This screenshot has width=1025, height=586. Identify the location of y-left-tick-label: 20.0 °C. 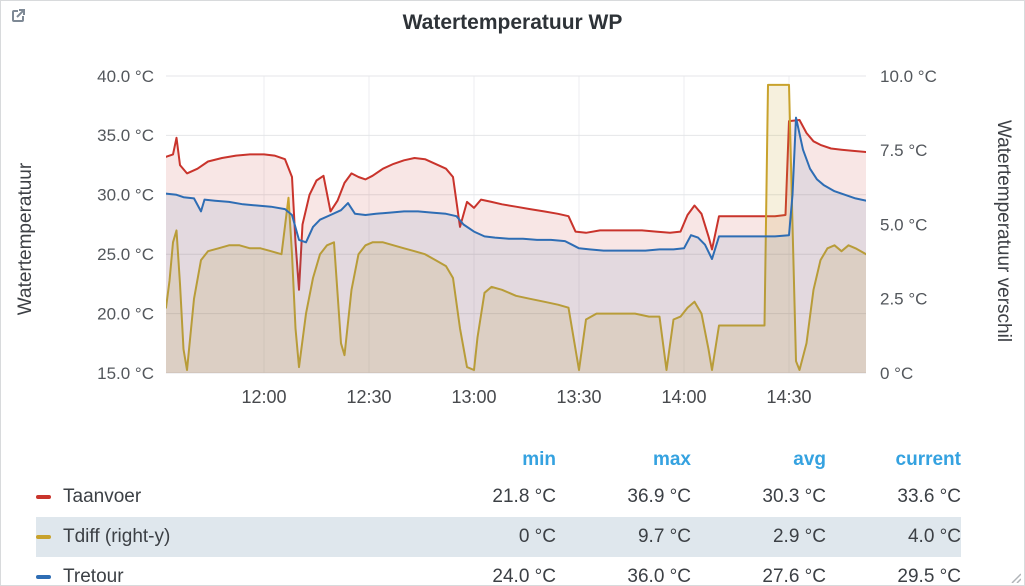
(125, 313).